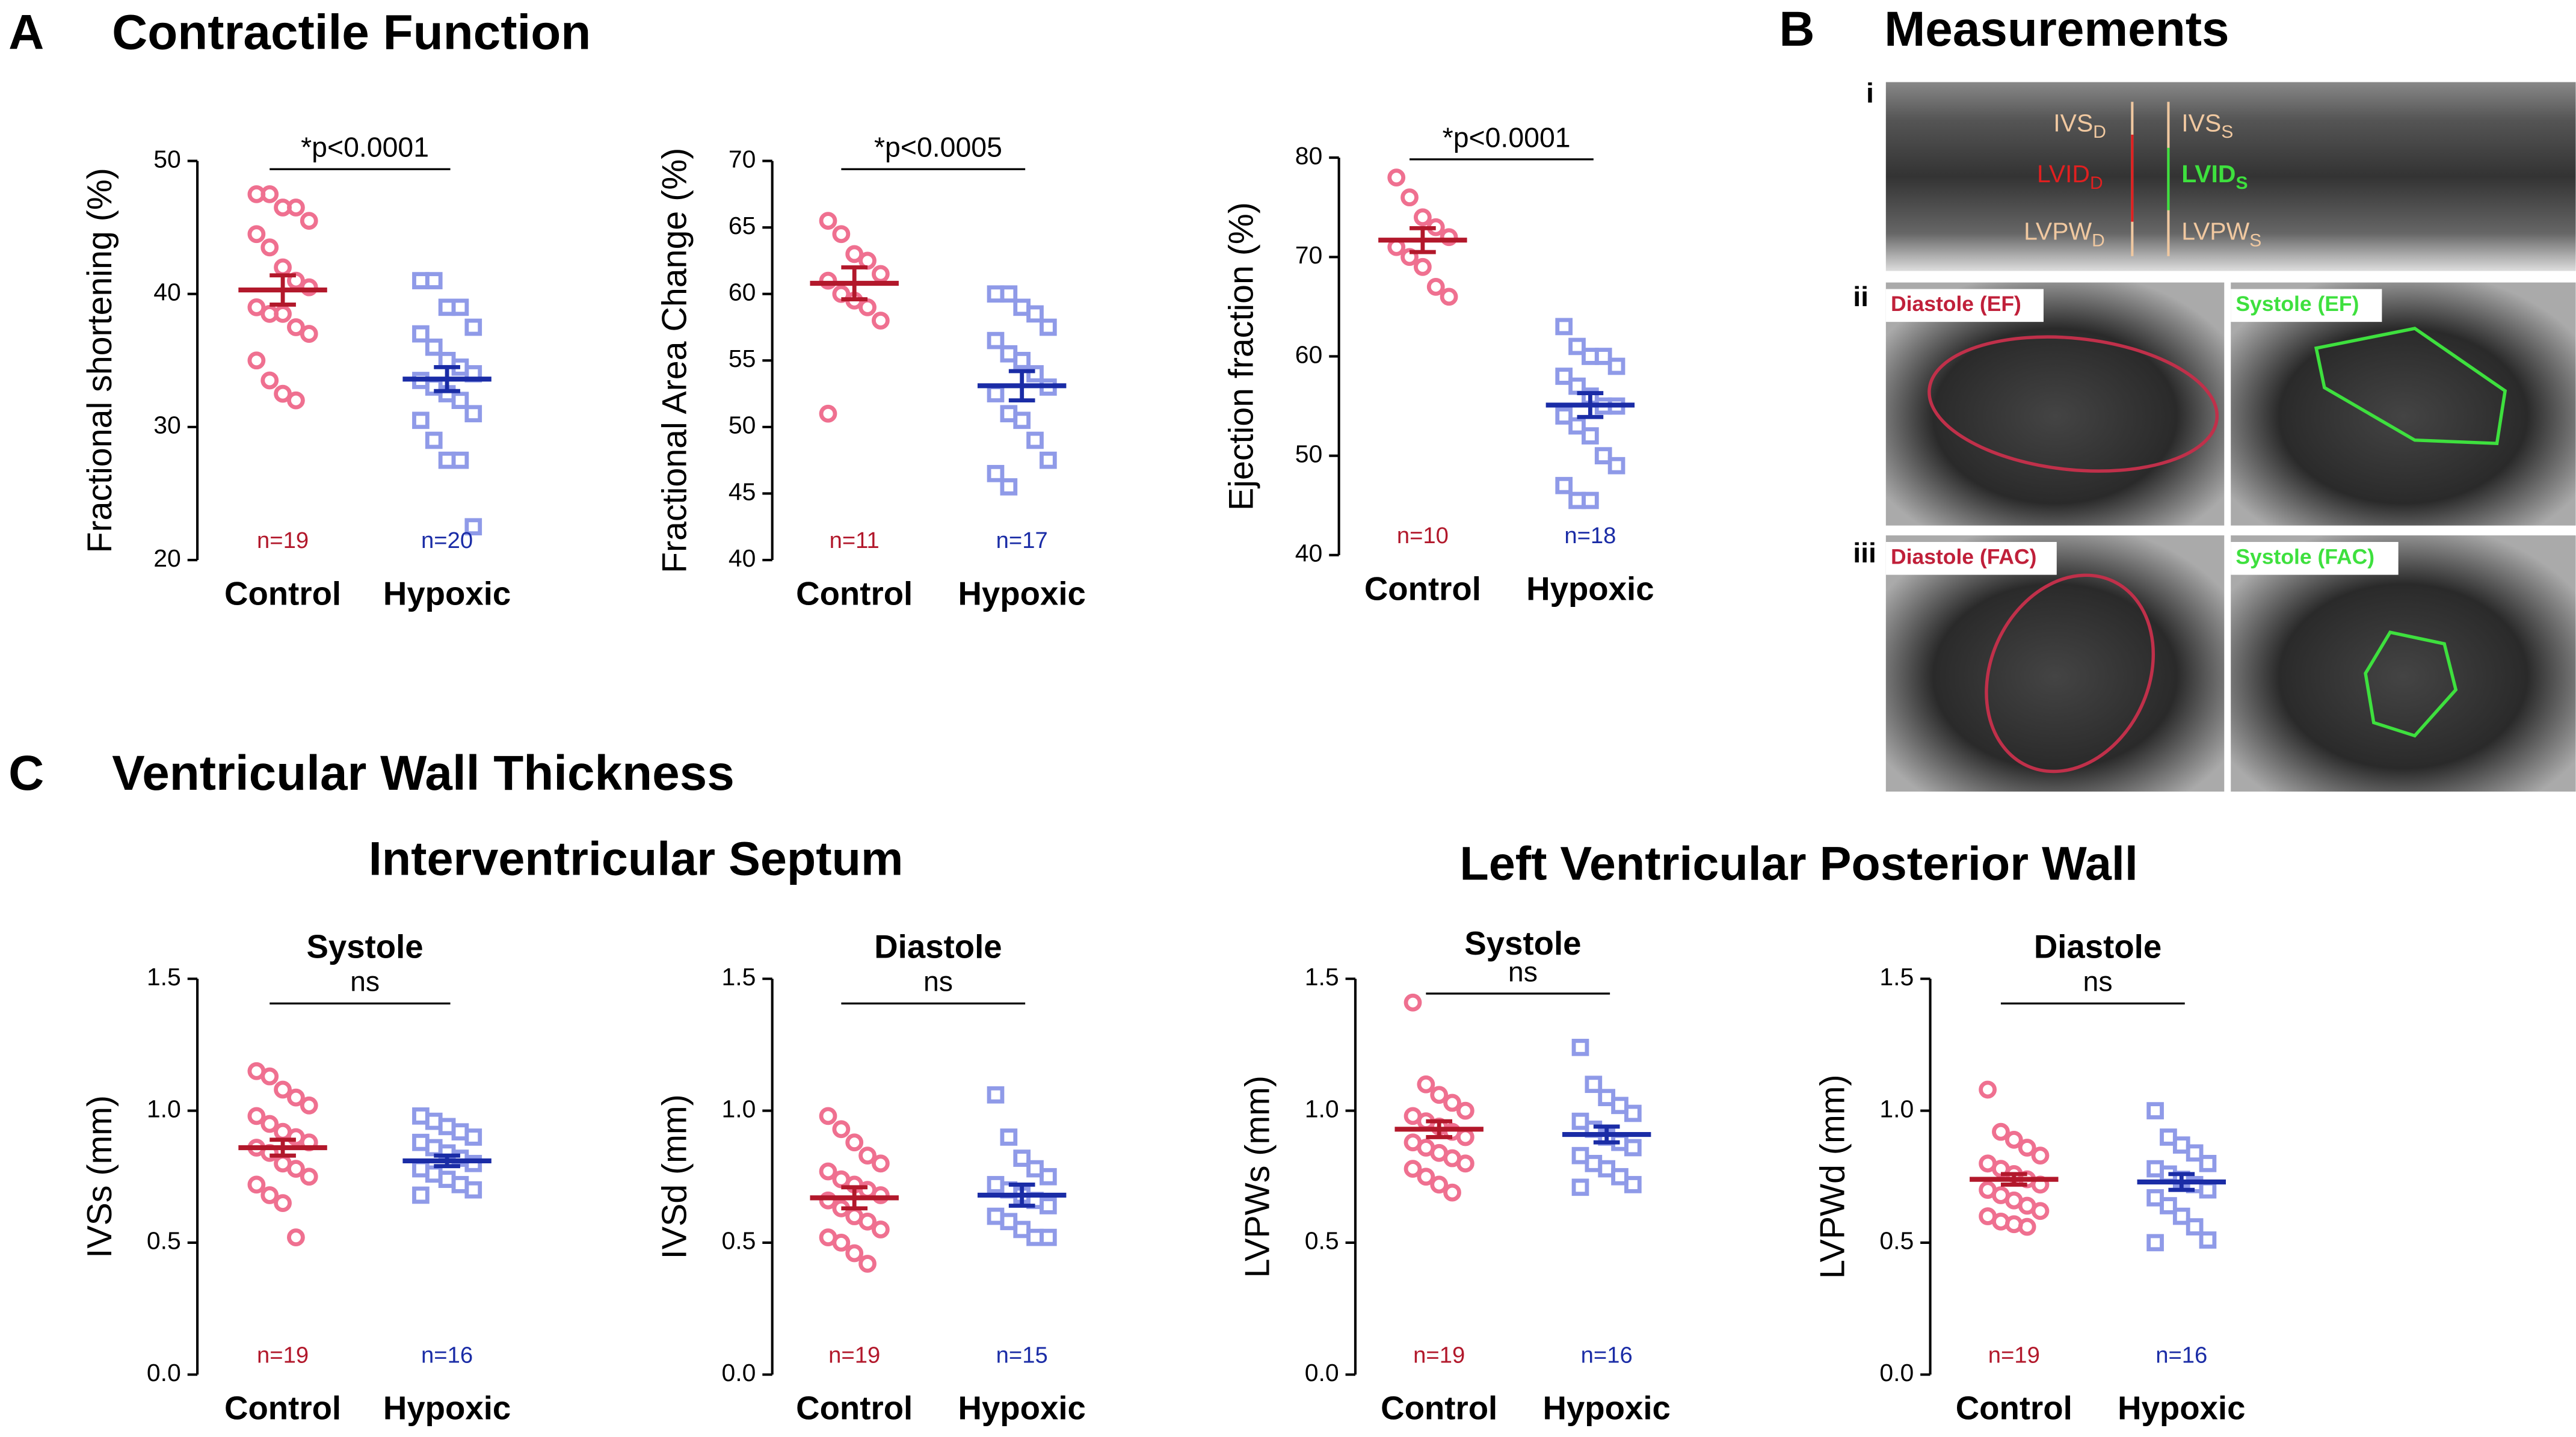 The width and height of the screenshot is (2576, 1437). Describe the element at coordinates (1309, 156) in the screenshot. I see `y-tick-label: 80` at that location.